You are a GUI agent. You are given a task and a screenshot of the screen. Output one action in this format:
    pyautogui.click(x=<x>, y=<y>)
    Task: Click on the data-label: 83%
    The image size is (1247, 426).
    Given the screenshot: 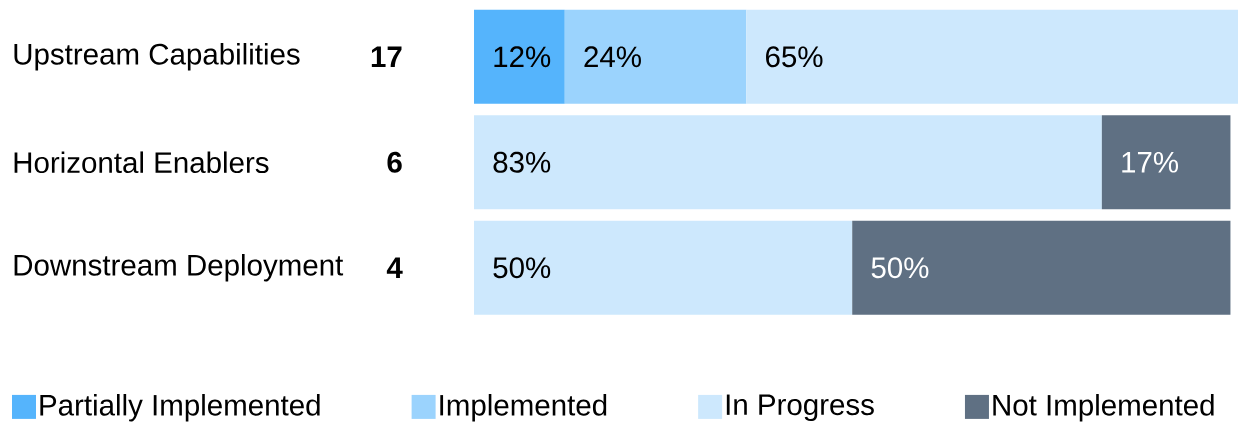 What is the action you would take?
    pyautogui.click(x=522, y=162)
    